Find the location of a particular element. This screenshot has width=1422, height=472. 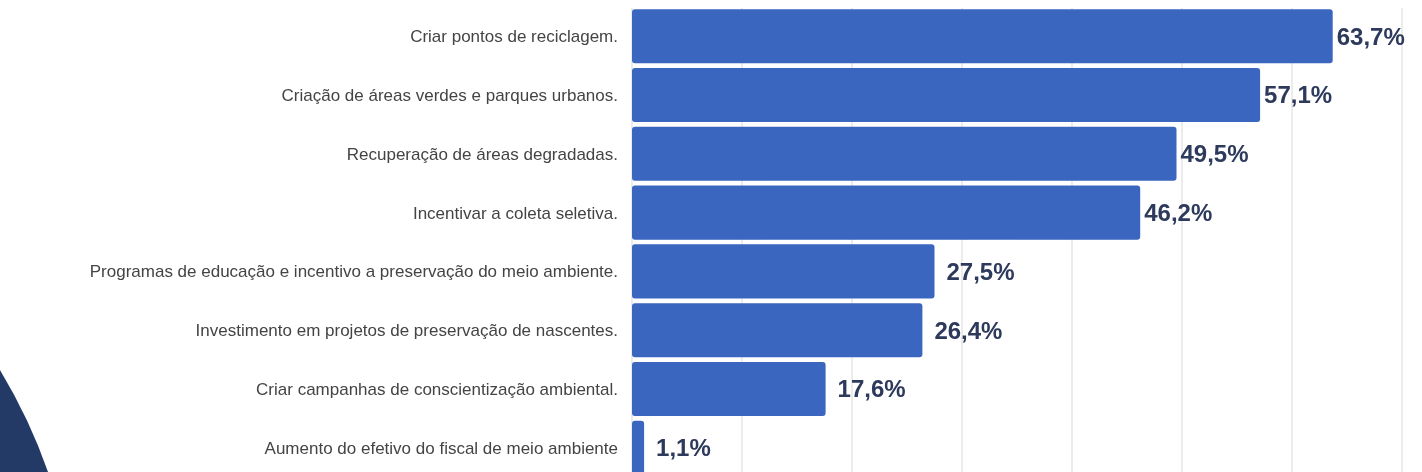

data-label: 63,7% is located at coordinates (1370, 36).